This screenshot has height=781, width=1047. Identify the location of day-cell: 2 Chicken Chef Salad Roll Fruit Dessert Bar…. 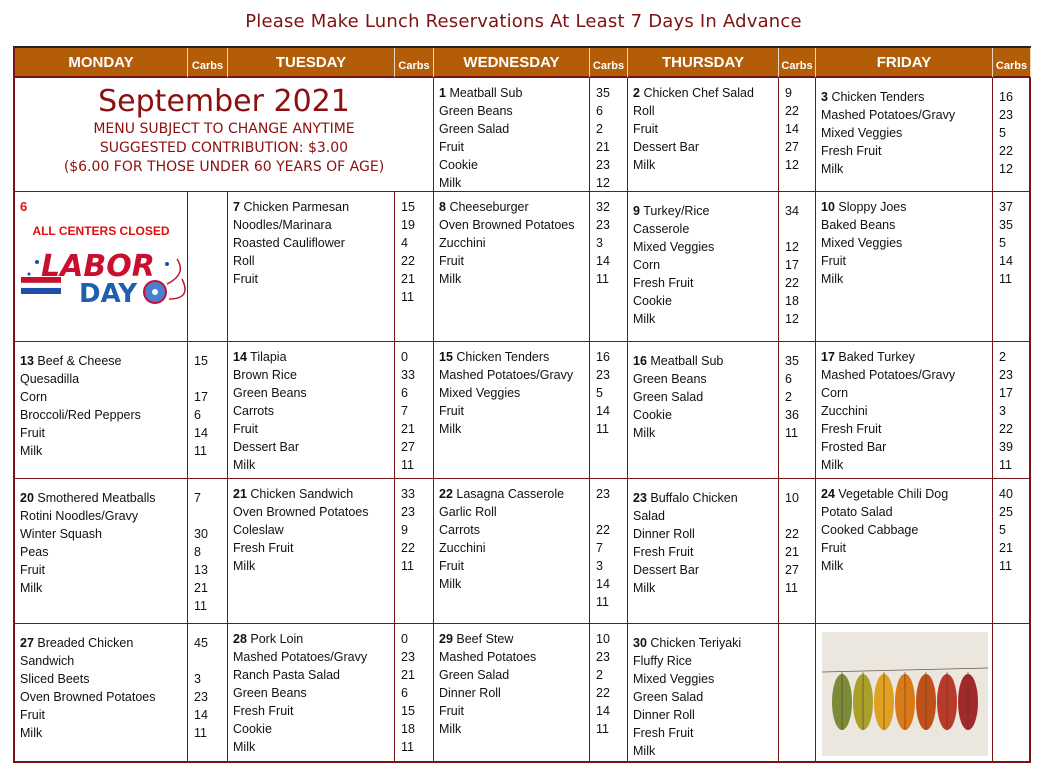
(703, 135).